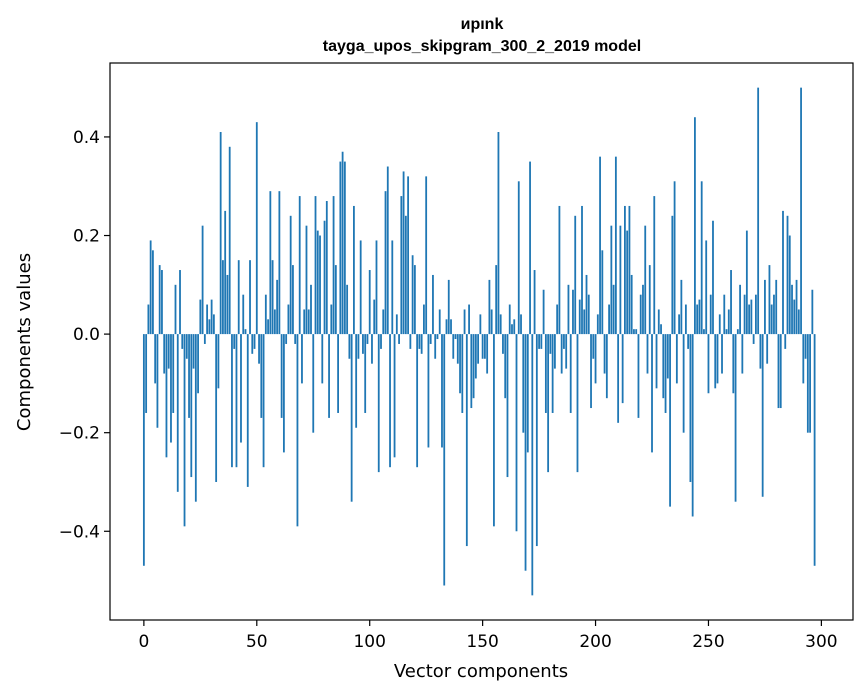  What do you see at coordinates (84, 335) in the screenshot?
I see `y-axis-ticks: −0.4 −0.2 0.0 0.2 0.4` at bounding box center [84, 335].